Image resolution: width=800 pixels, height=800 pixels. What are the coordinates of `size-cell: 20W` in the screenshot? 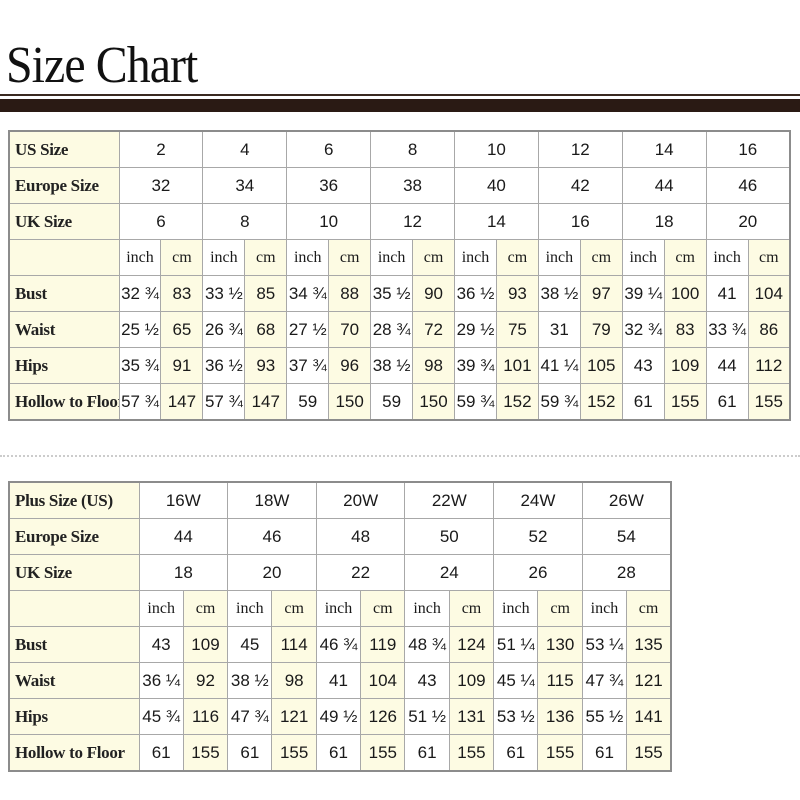 It's located at (360, 500).